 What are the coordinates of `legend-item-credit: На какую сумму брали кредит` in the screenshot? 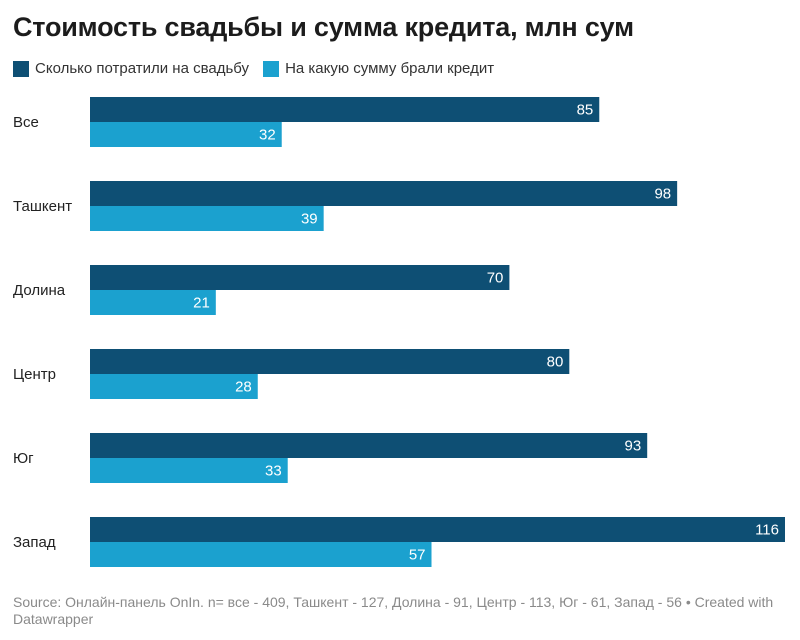 It's located at (378, 68).